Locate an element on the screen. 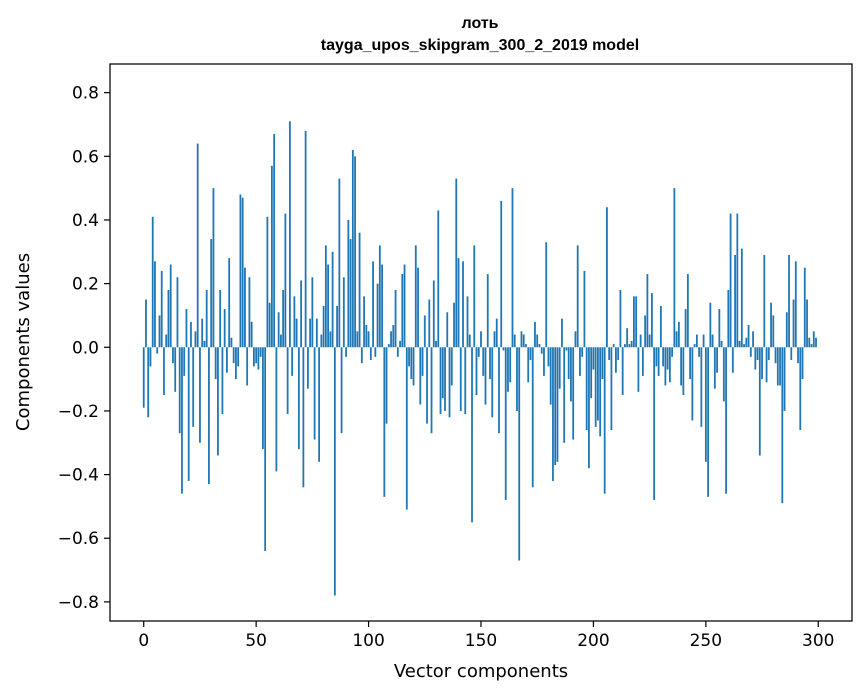  x-axis-ticks: 0 50 100 150 200 250 300 is located at coordinates (486, 636).